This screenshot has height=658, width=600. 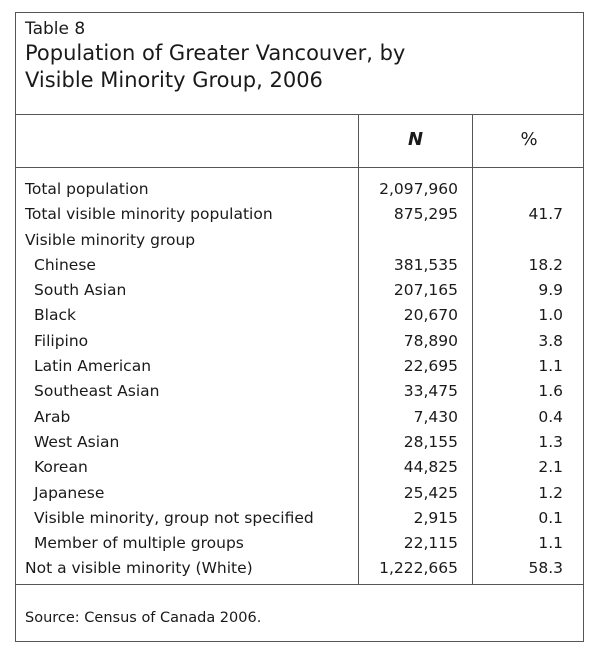 What do you see at coordinates (93, 366) in the screenshot?
I see `row-label: Latin American` at bounding box center [93, 366].